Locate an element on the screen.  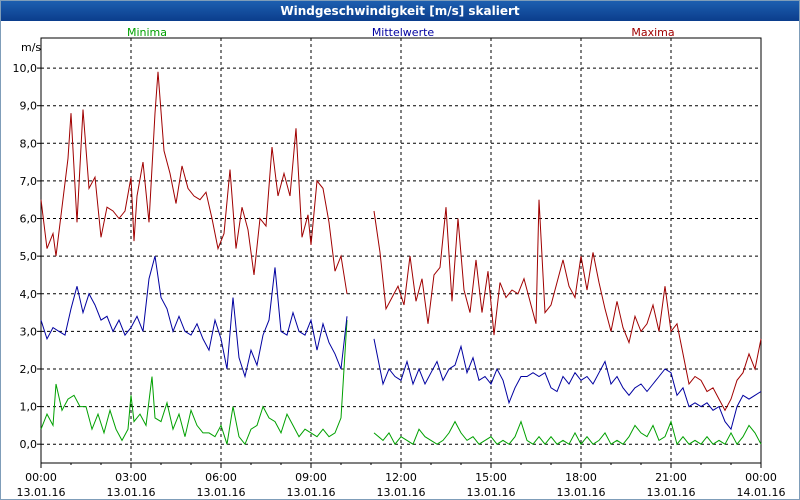
y-tick-label: 10,0 is located at coordinates (25, 68).